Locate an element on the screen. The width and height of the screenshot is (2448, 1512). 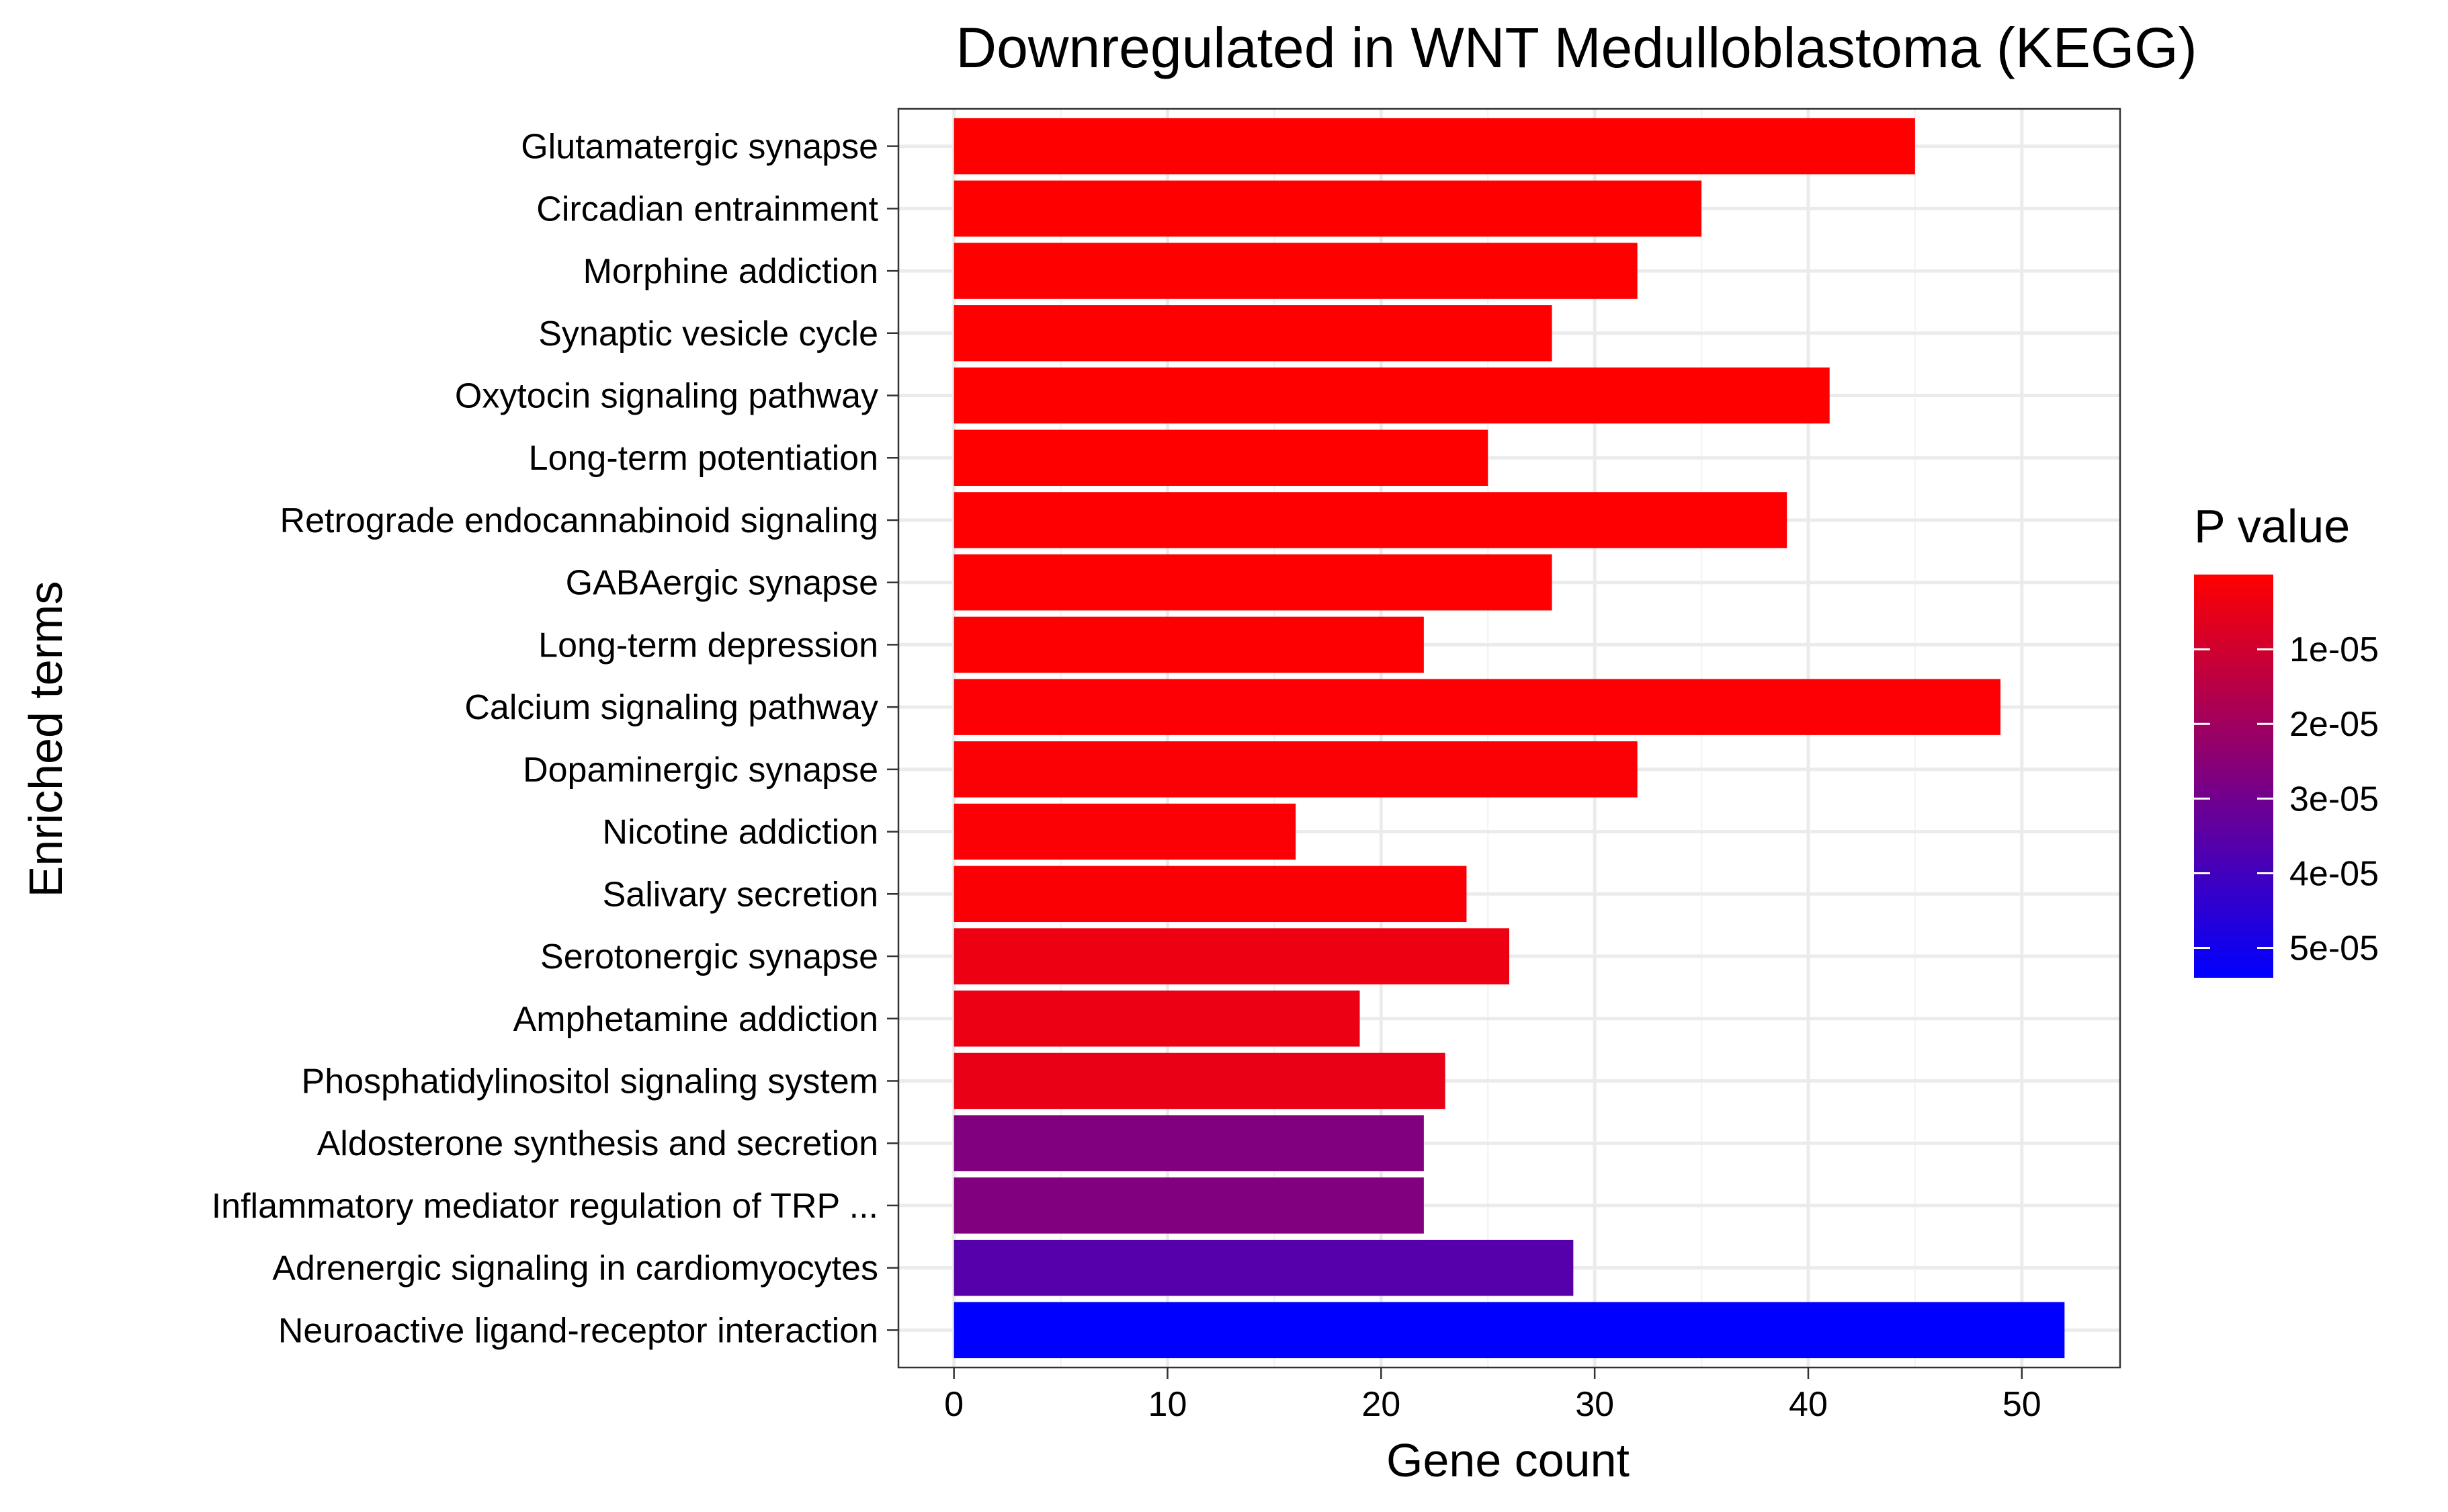
y-tick-label: Circadian entrainment is located at coordinates (707, 209).